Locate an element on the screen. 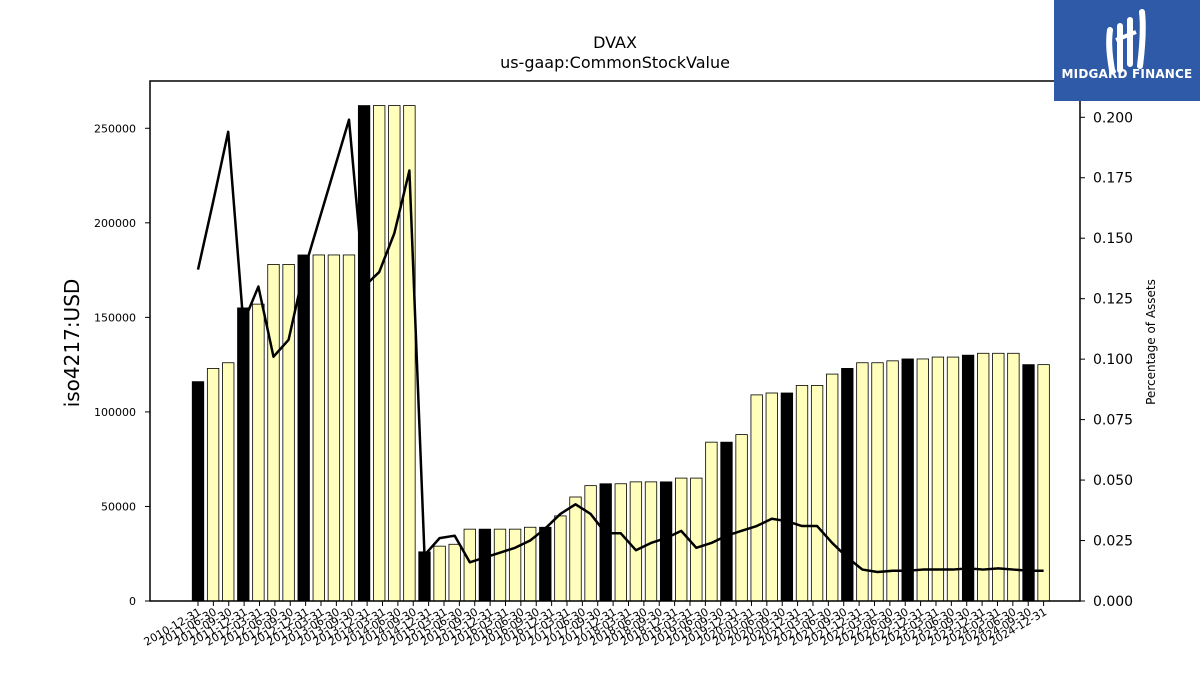 This screenshot has height=675, width=1200. chart-title: DVAX is located at coordinates (615, 42).